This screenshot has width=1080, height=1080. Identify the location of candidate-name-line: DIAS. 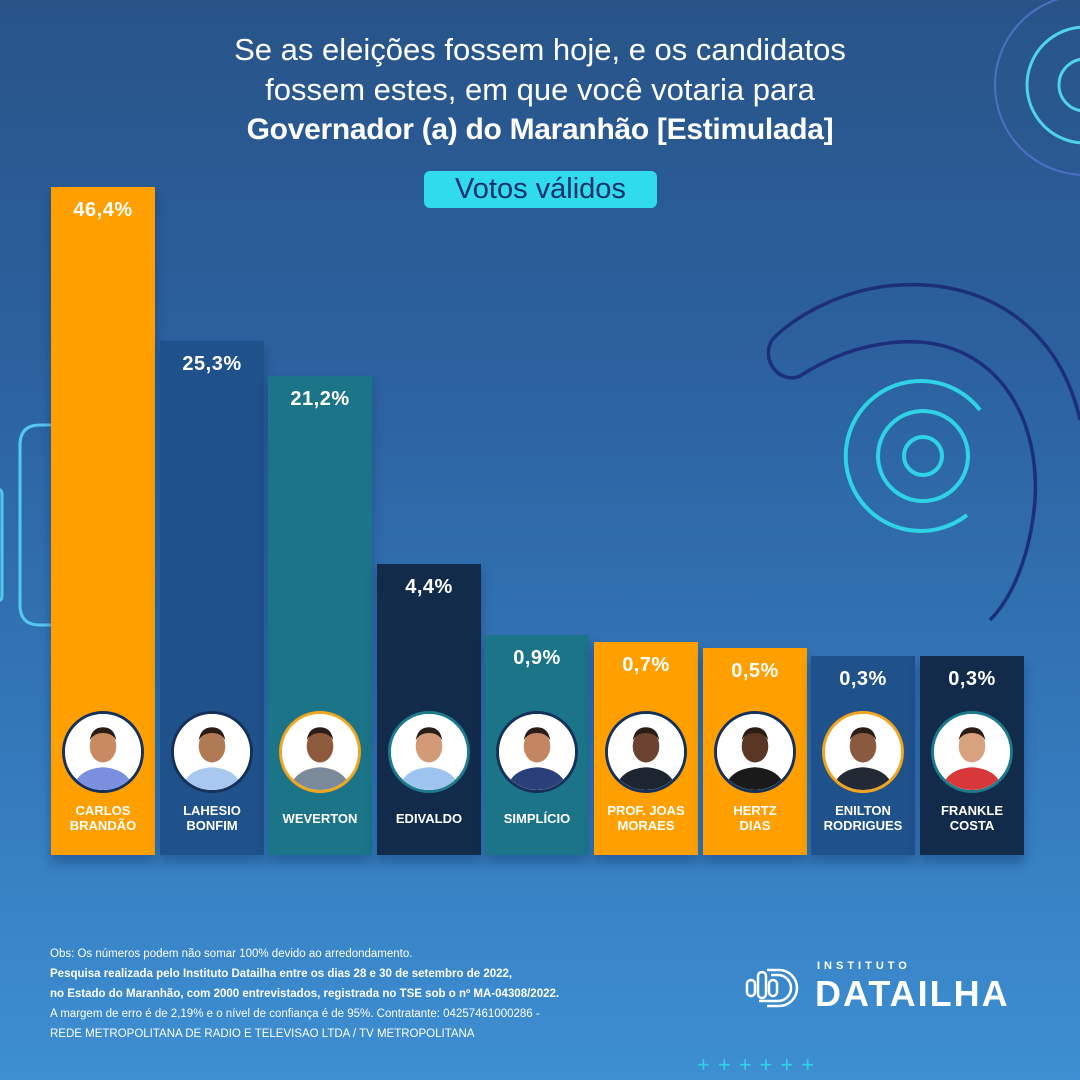
(755, 825).